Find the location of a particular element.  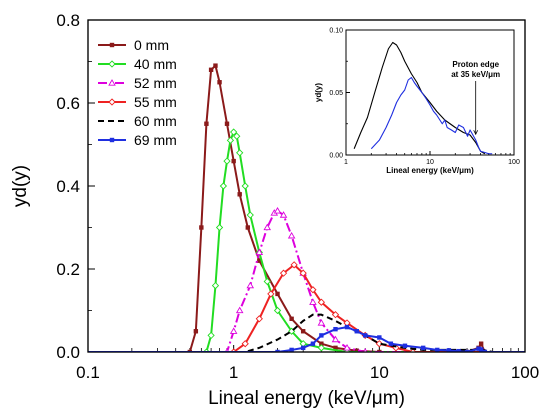

legend-item-69-mm: 69 mm is located at coordinates (137, 140).